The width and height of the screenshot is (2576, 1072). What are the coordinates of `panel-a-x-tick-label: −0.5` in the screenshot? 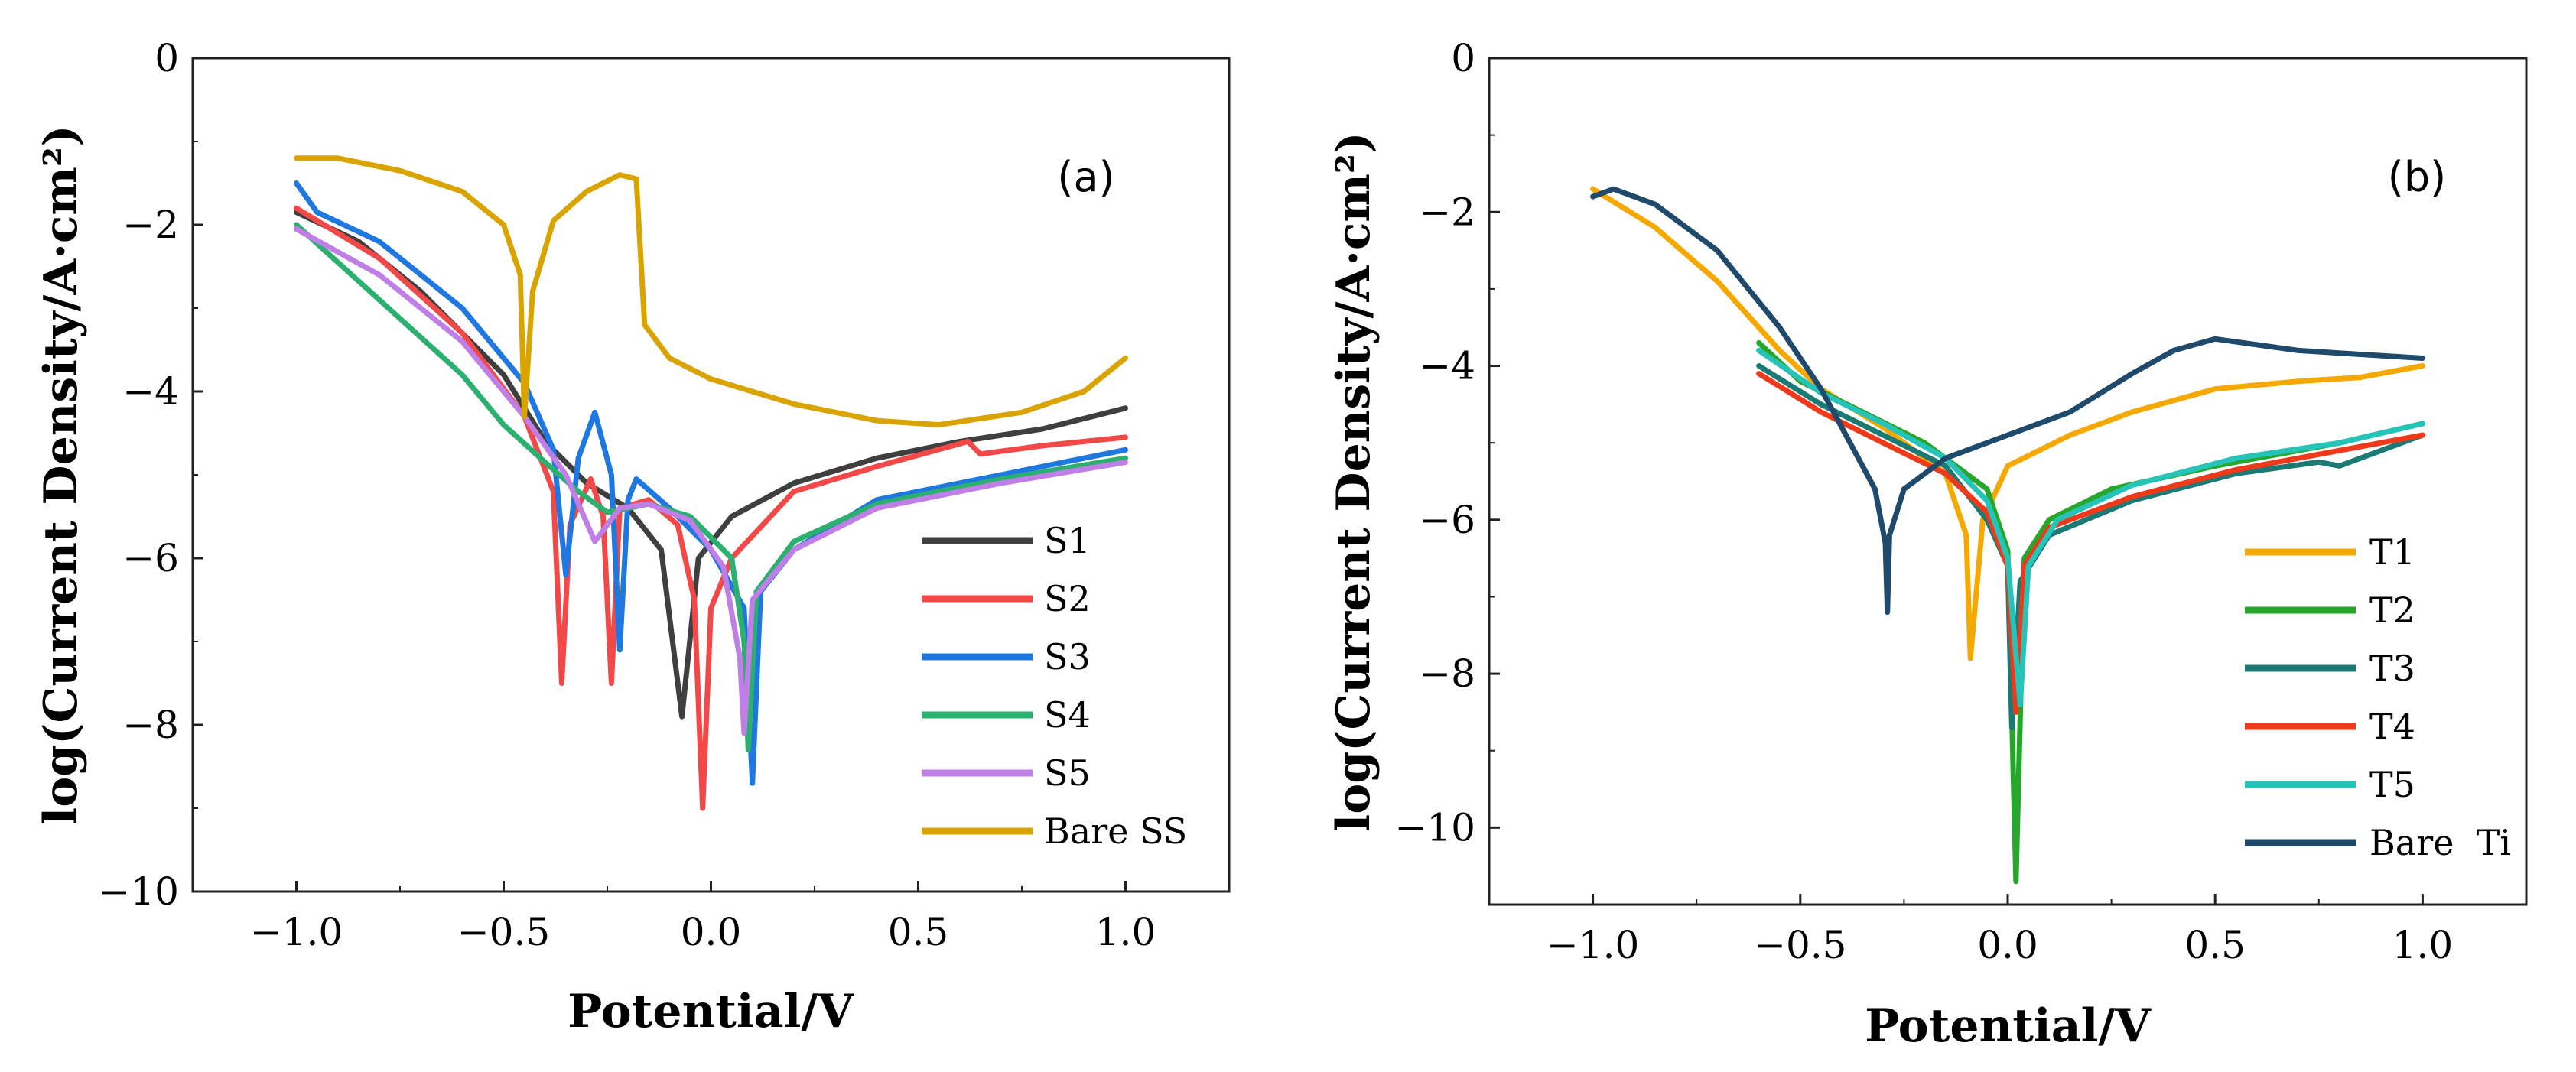 It's located at (503, 932).